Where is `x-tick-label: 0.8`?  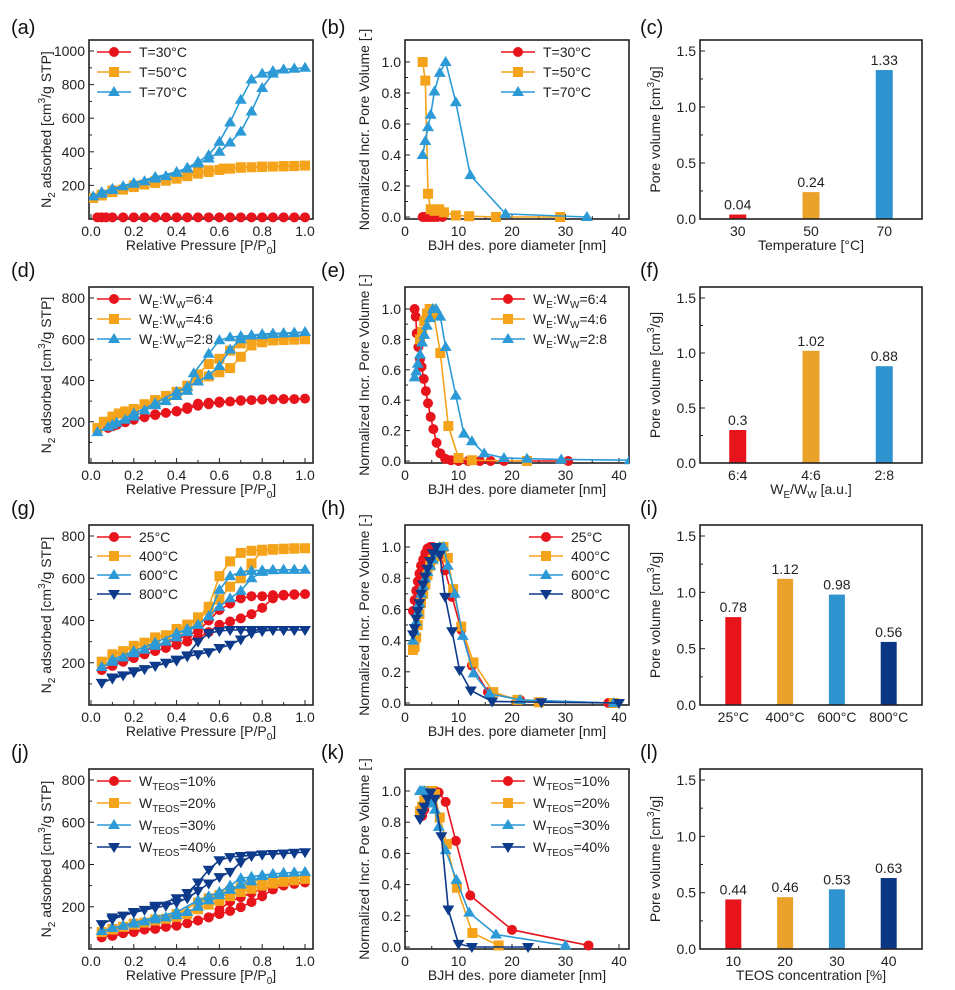 x-tick-label: 0.8 is located at coordinates (262, 717).